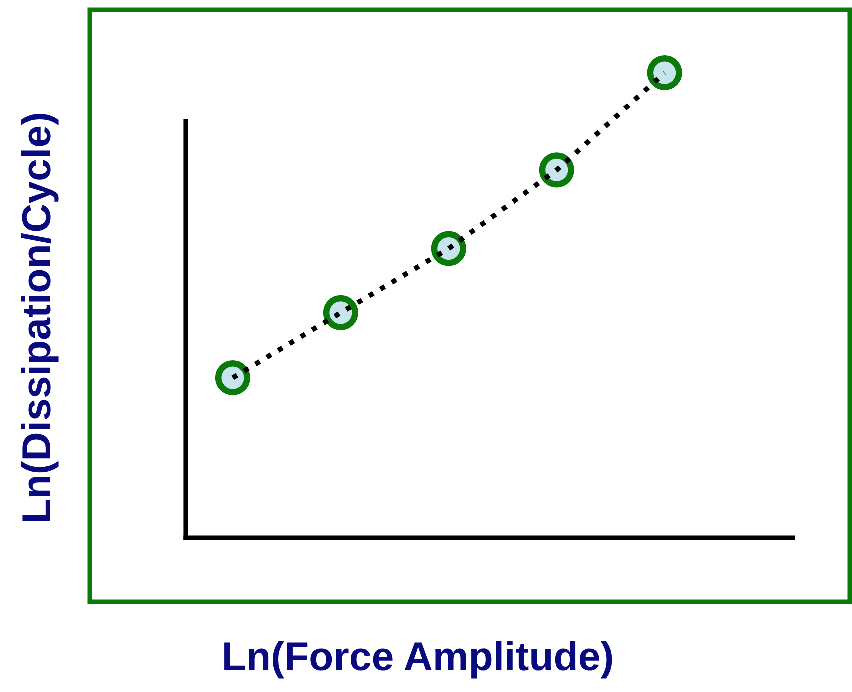 This screenshot has width=852, height=692. I want to click on x-axis-title: Ln(Force Amplitude), so click(418, 660).